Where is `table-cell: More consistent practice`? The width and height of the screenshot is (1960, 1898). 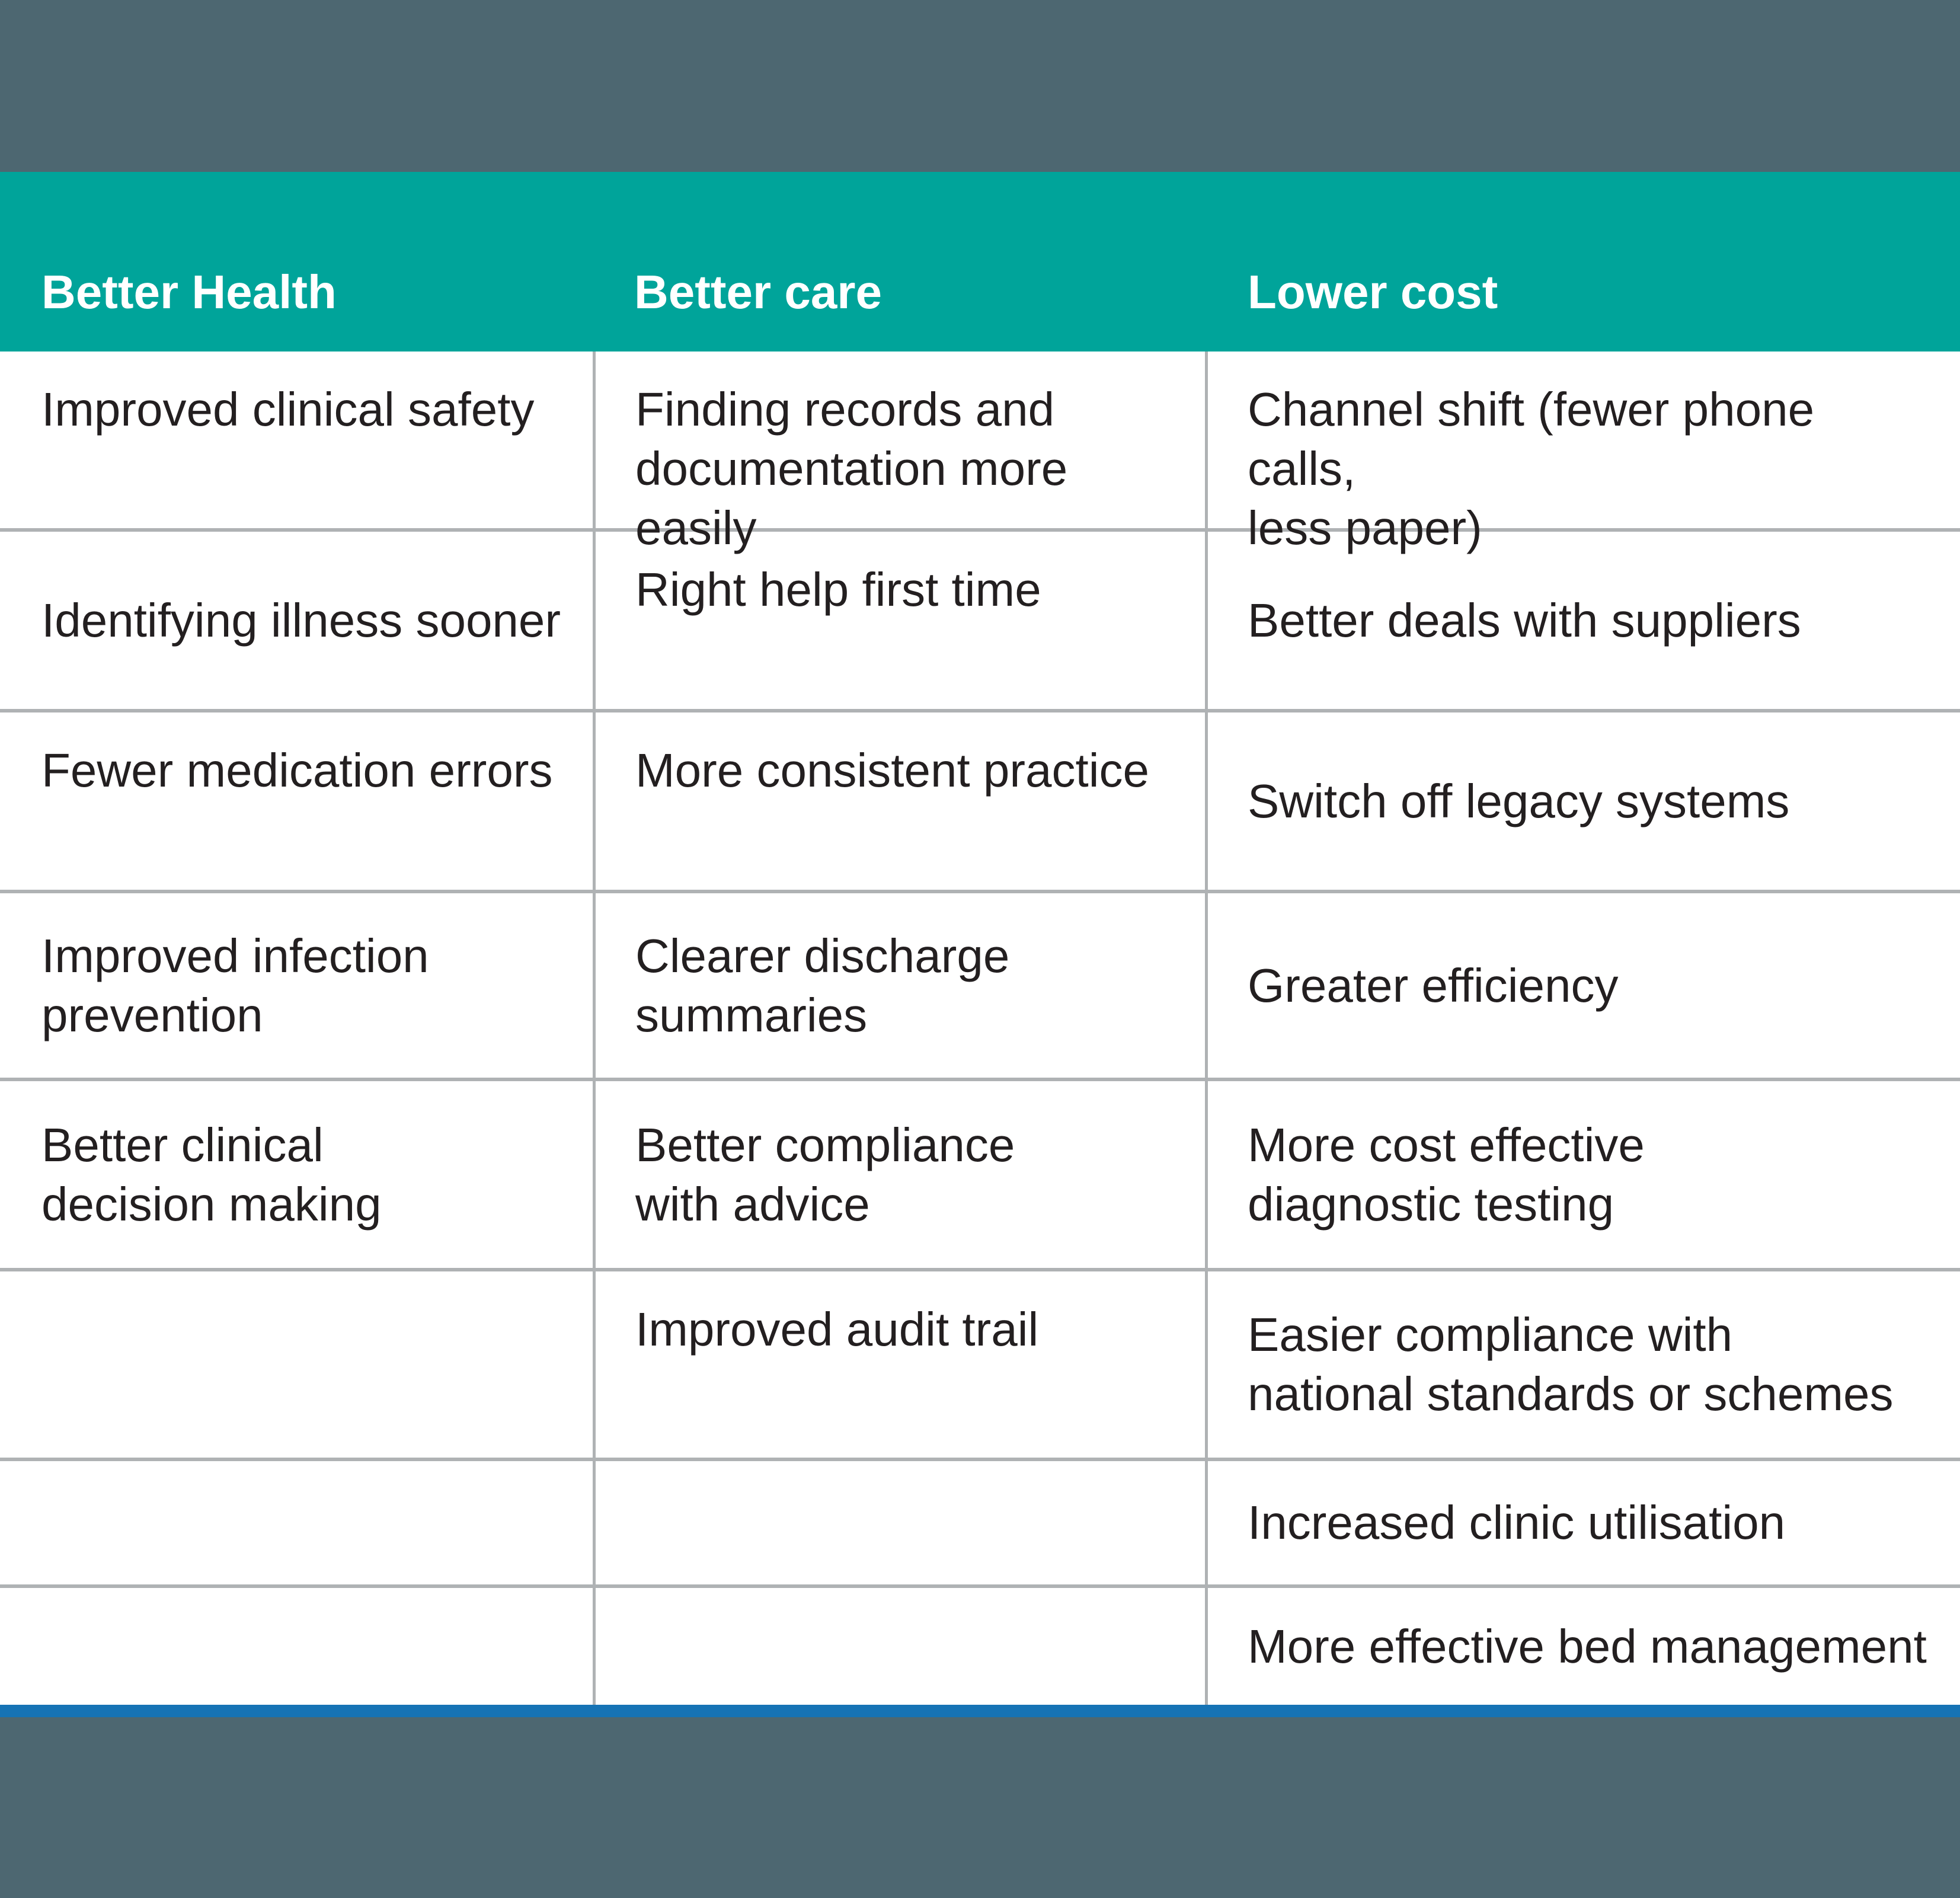
table-cell: More consistent practice is located at coordinates (899, 802).